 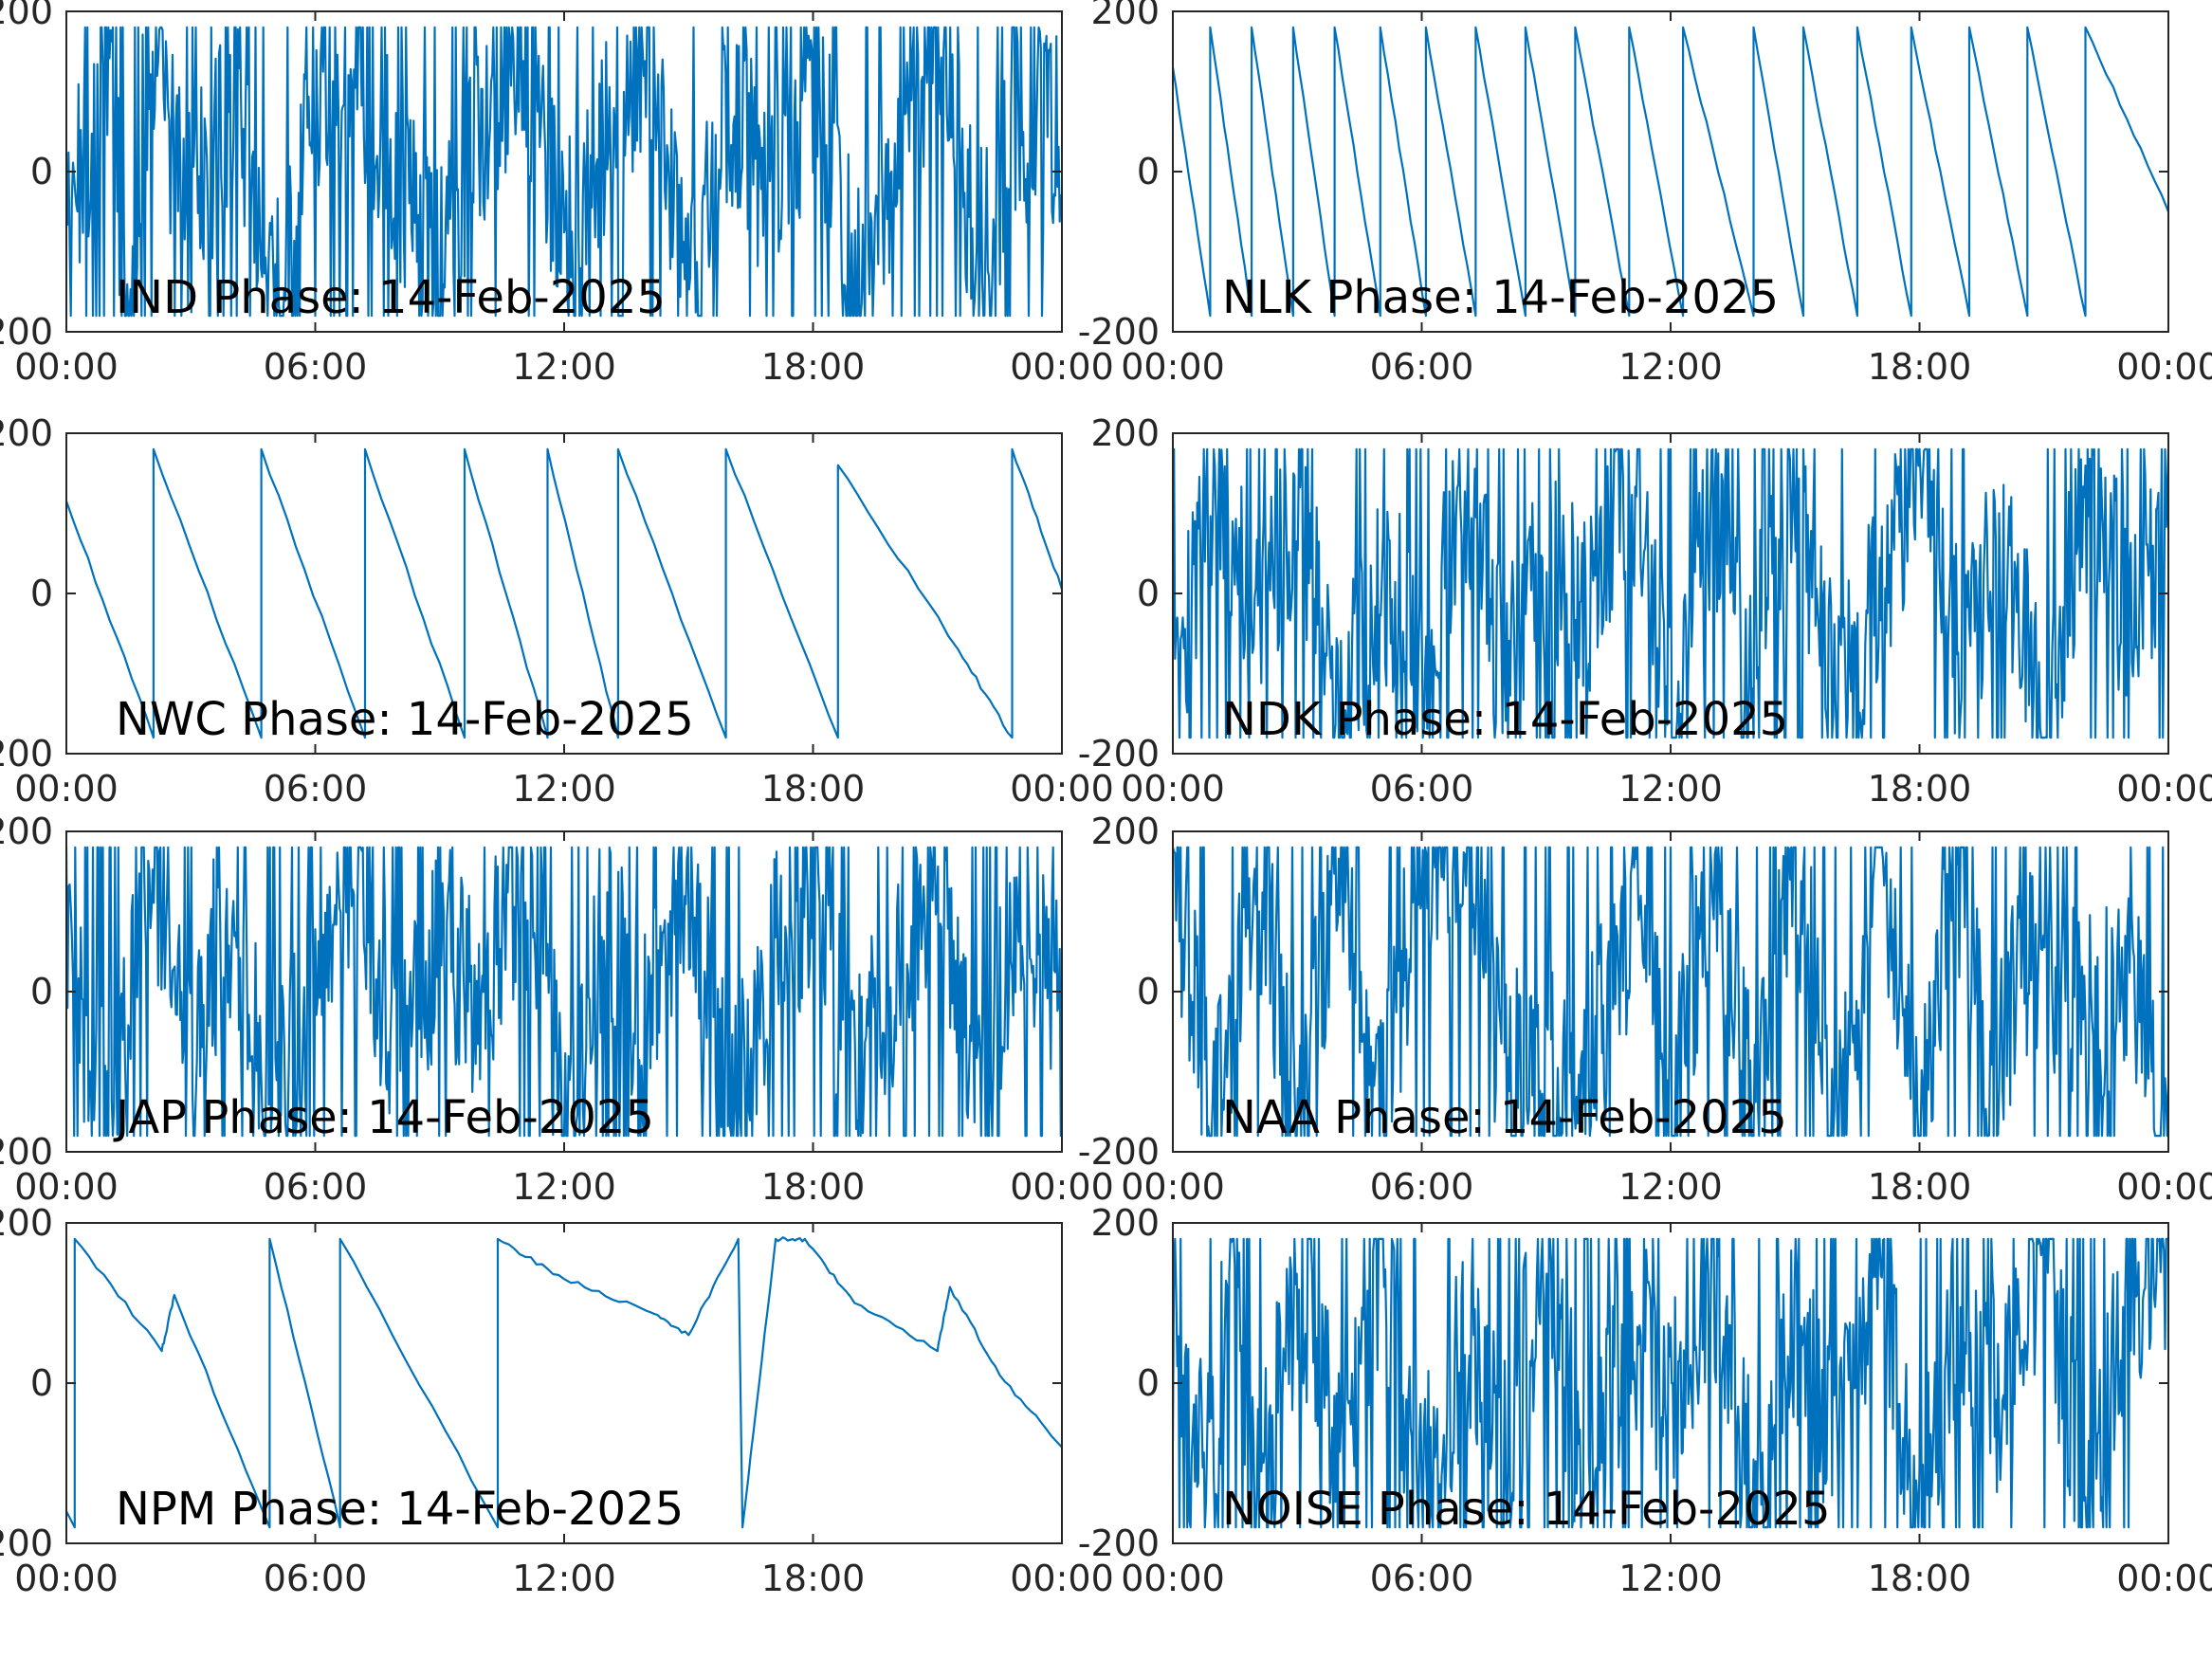 I want to click on panel-title: JAP Phase: 14-Feb-2025, so click(x=383, y=1117).